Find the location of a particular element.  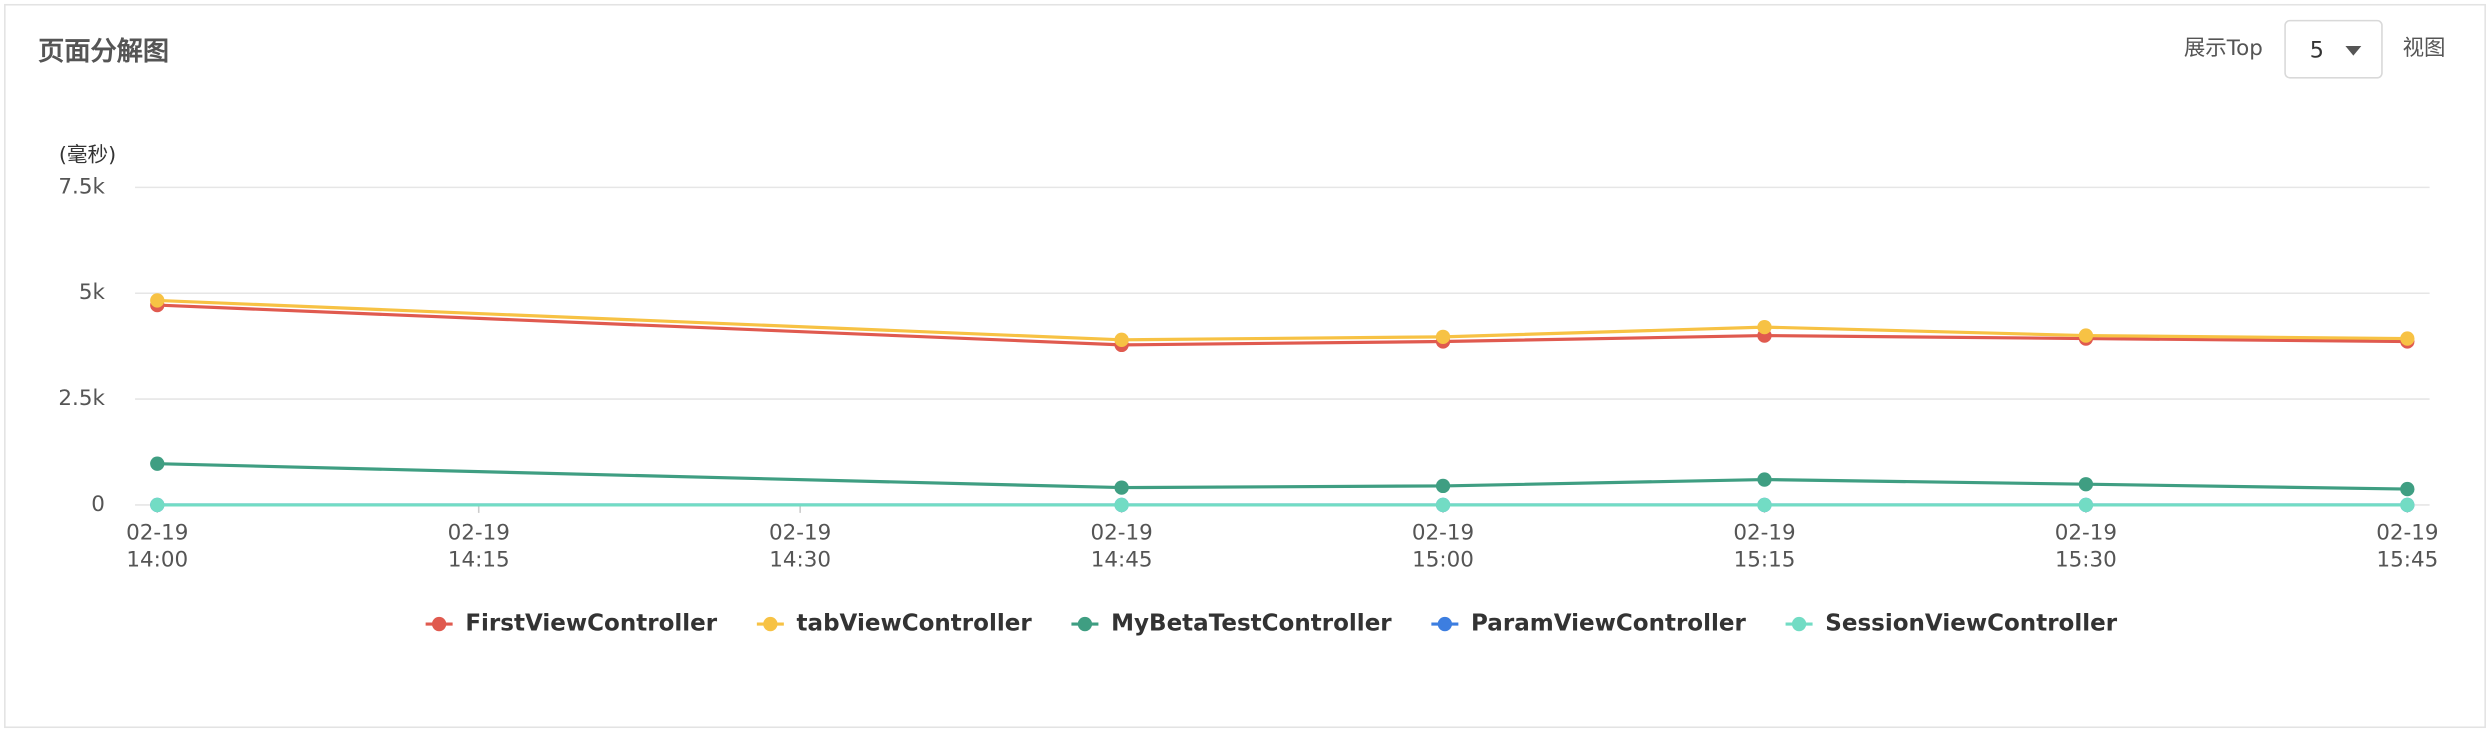

y-tick-label: 5k is located at coordinates (92, 292).